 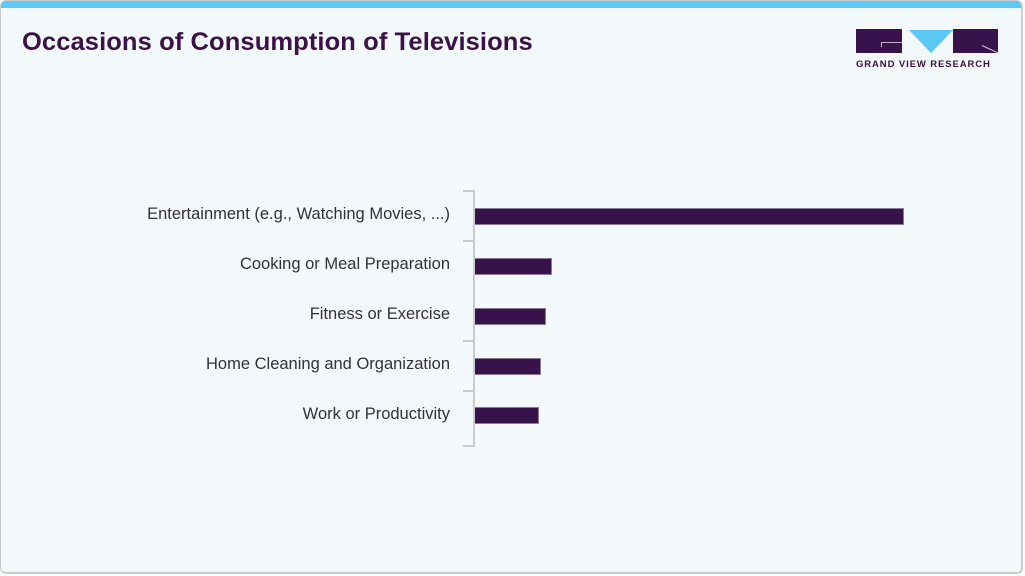 I want to click on accent-top-bar, so click(x=511, y=4).